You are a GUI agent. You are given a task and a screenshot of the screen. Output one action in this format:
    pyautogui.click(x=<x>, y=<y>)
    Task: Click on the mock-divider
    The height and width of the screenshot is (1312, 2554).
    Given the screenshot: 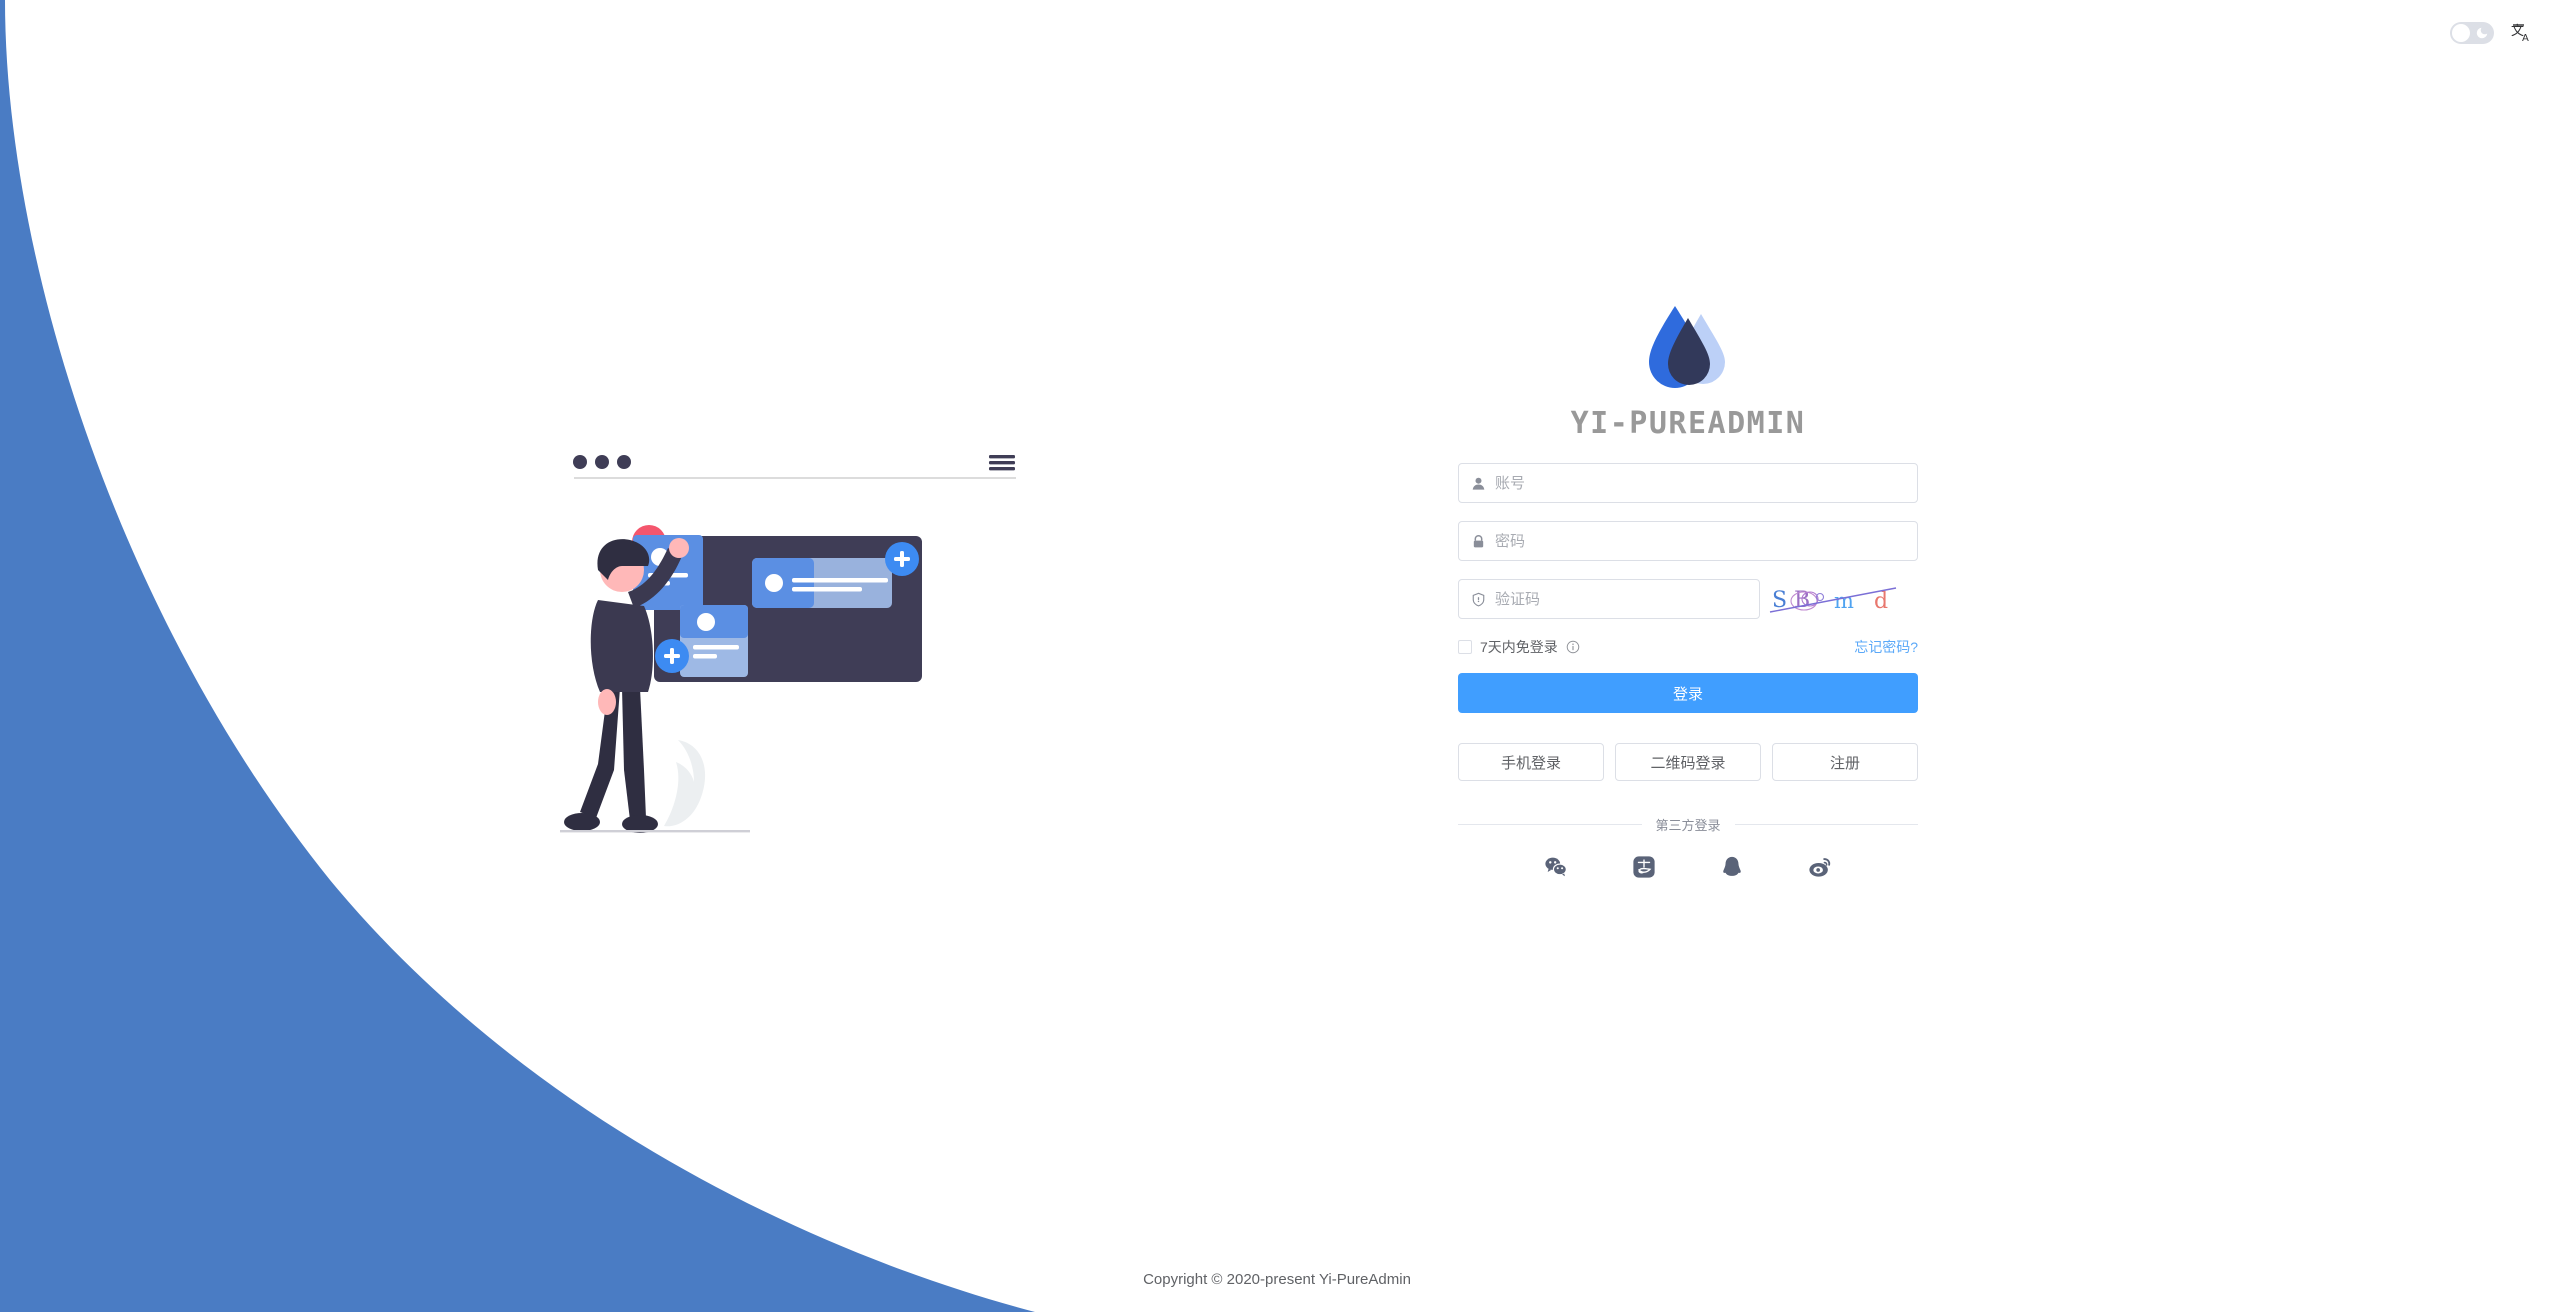 What is the action you would take?
    pyautogui.click(x=795, y=478)
    